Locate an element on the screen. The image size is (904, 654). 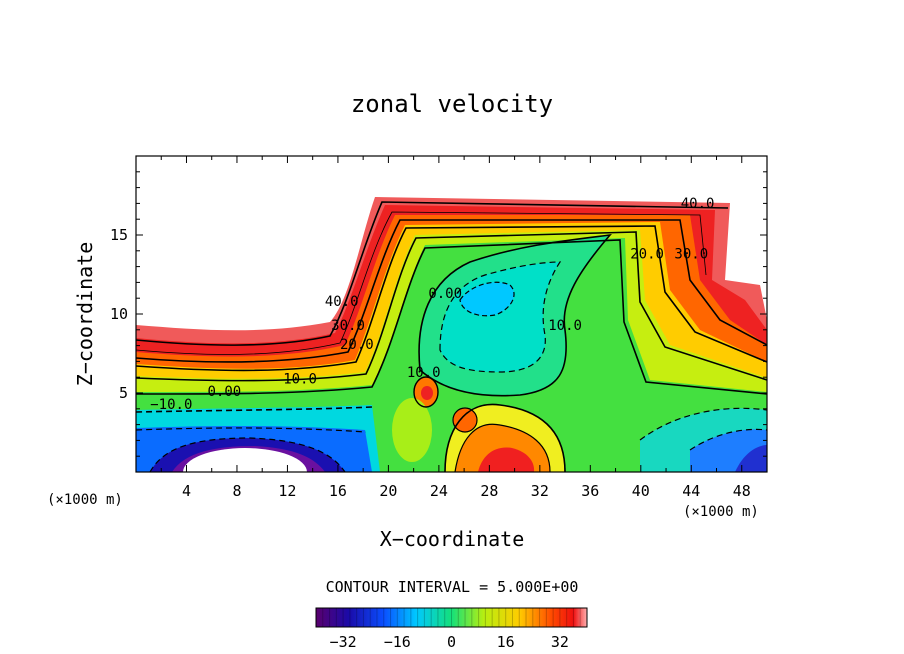
x-tick-label: 28 is located at coordinates (489, 491).